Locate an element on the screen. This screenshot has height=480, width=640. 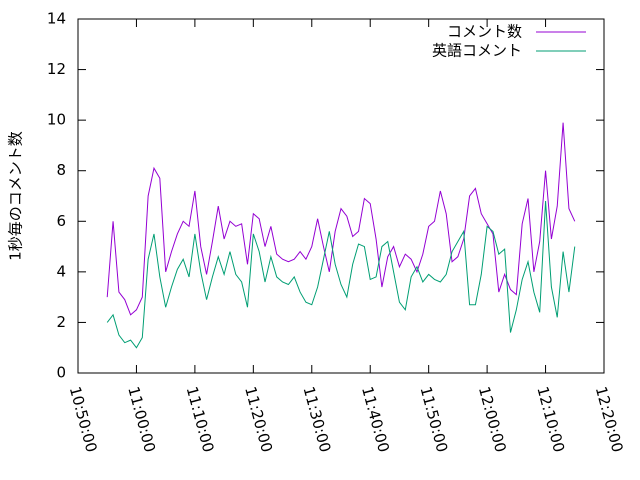
y-tick-label: 8 is located at coordinates (61, 170).